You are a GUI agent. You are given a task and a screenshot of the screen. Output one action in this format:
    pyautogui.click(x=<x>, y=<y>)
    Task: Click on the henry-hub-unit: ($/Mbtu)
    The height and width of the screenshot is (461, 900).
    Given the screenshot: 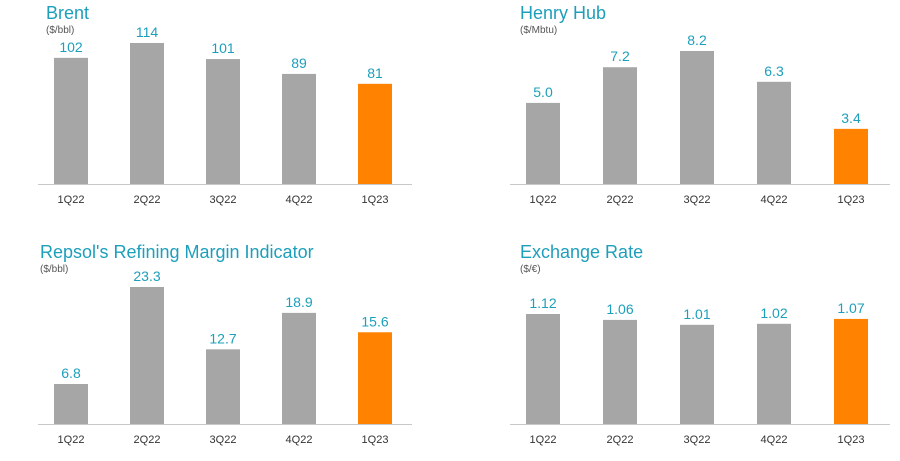 What is the action you would take?
    pyautogui.click(x=539, y=30)
    